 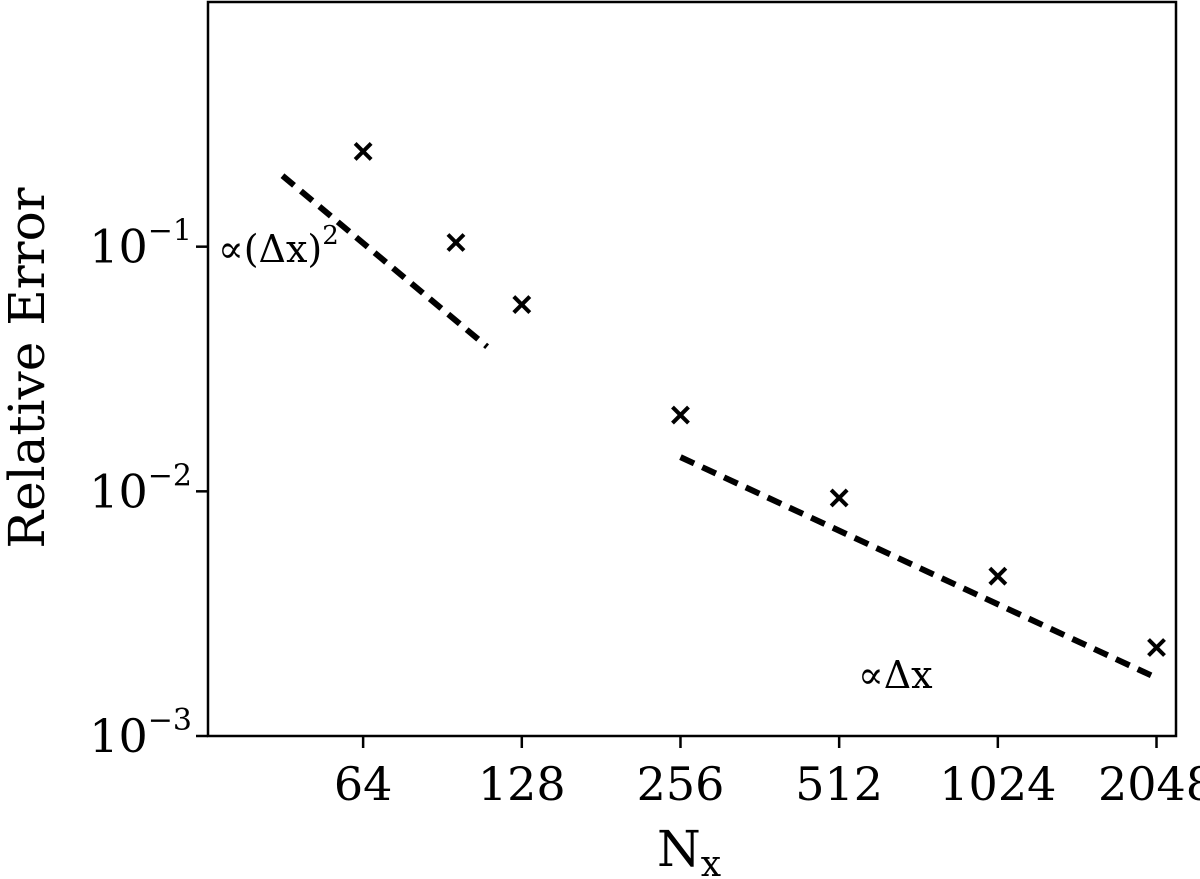 I want to click on x-tick-label: 128, so click(x=522, y=784).